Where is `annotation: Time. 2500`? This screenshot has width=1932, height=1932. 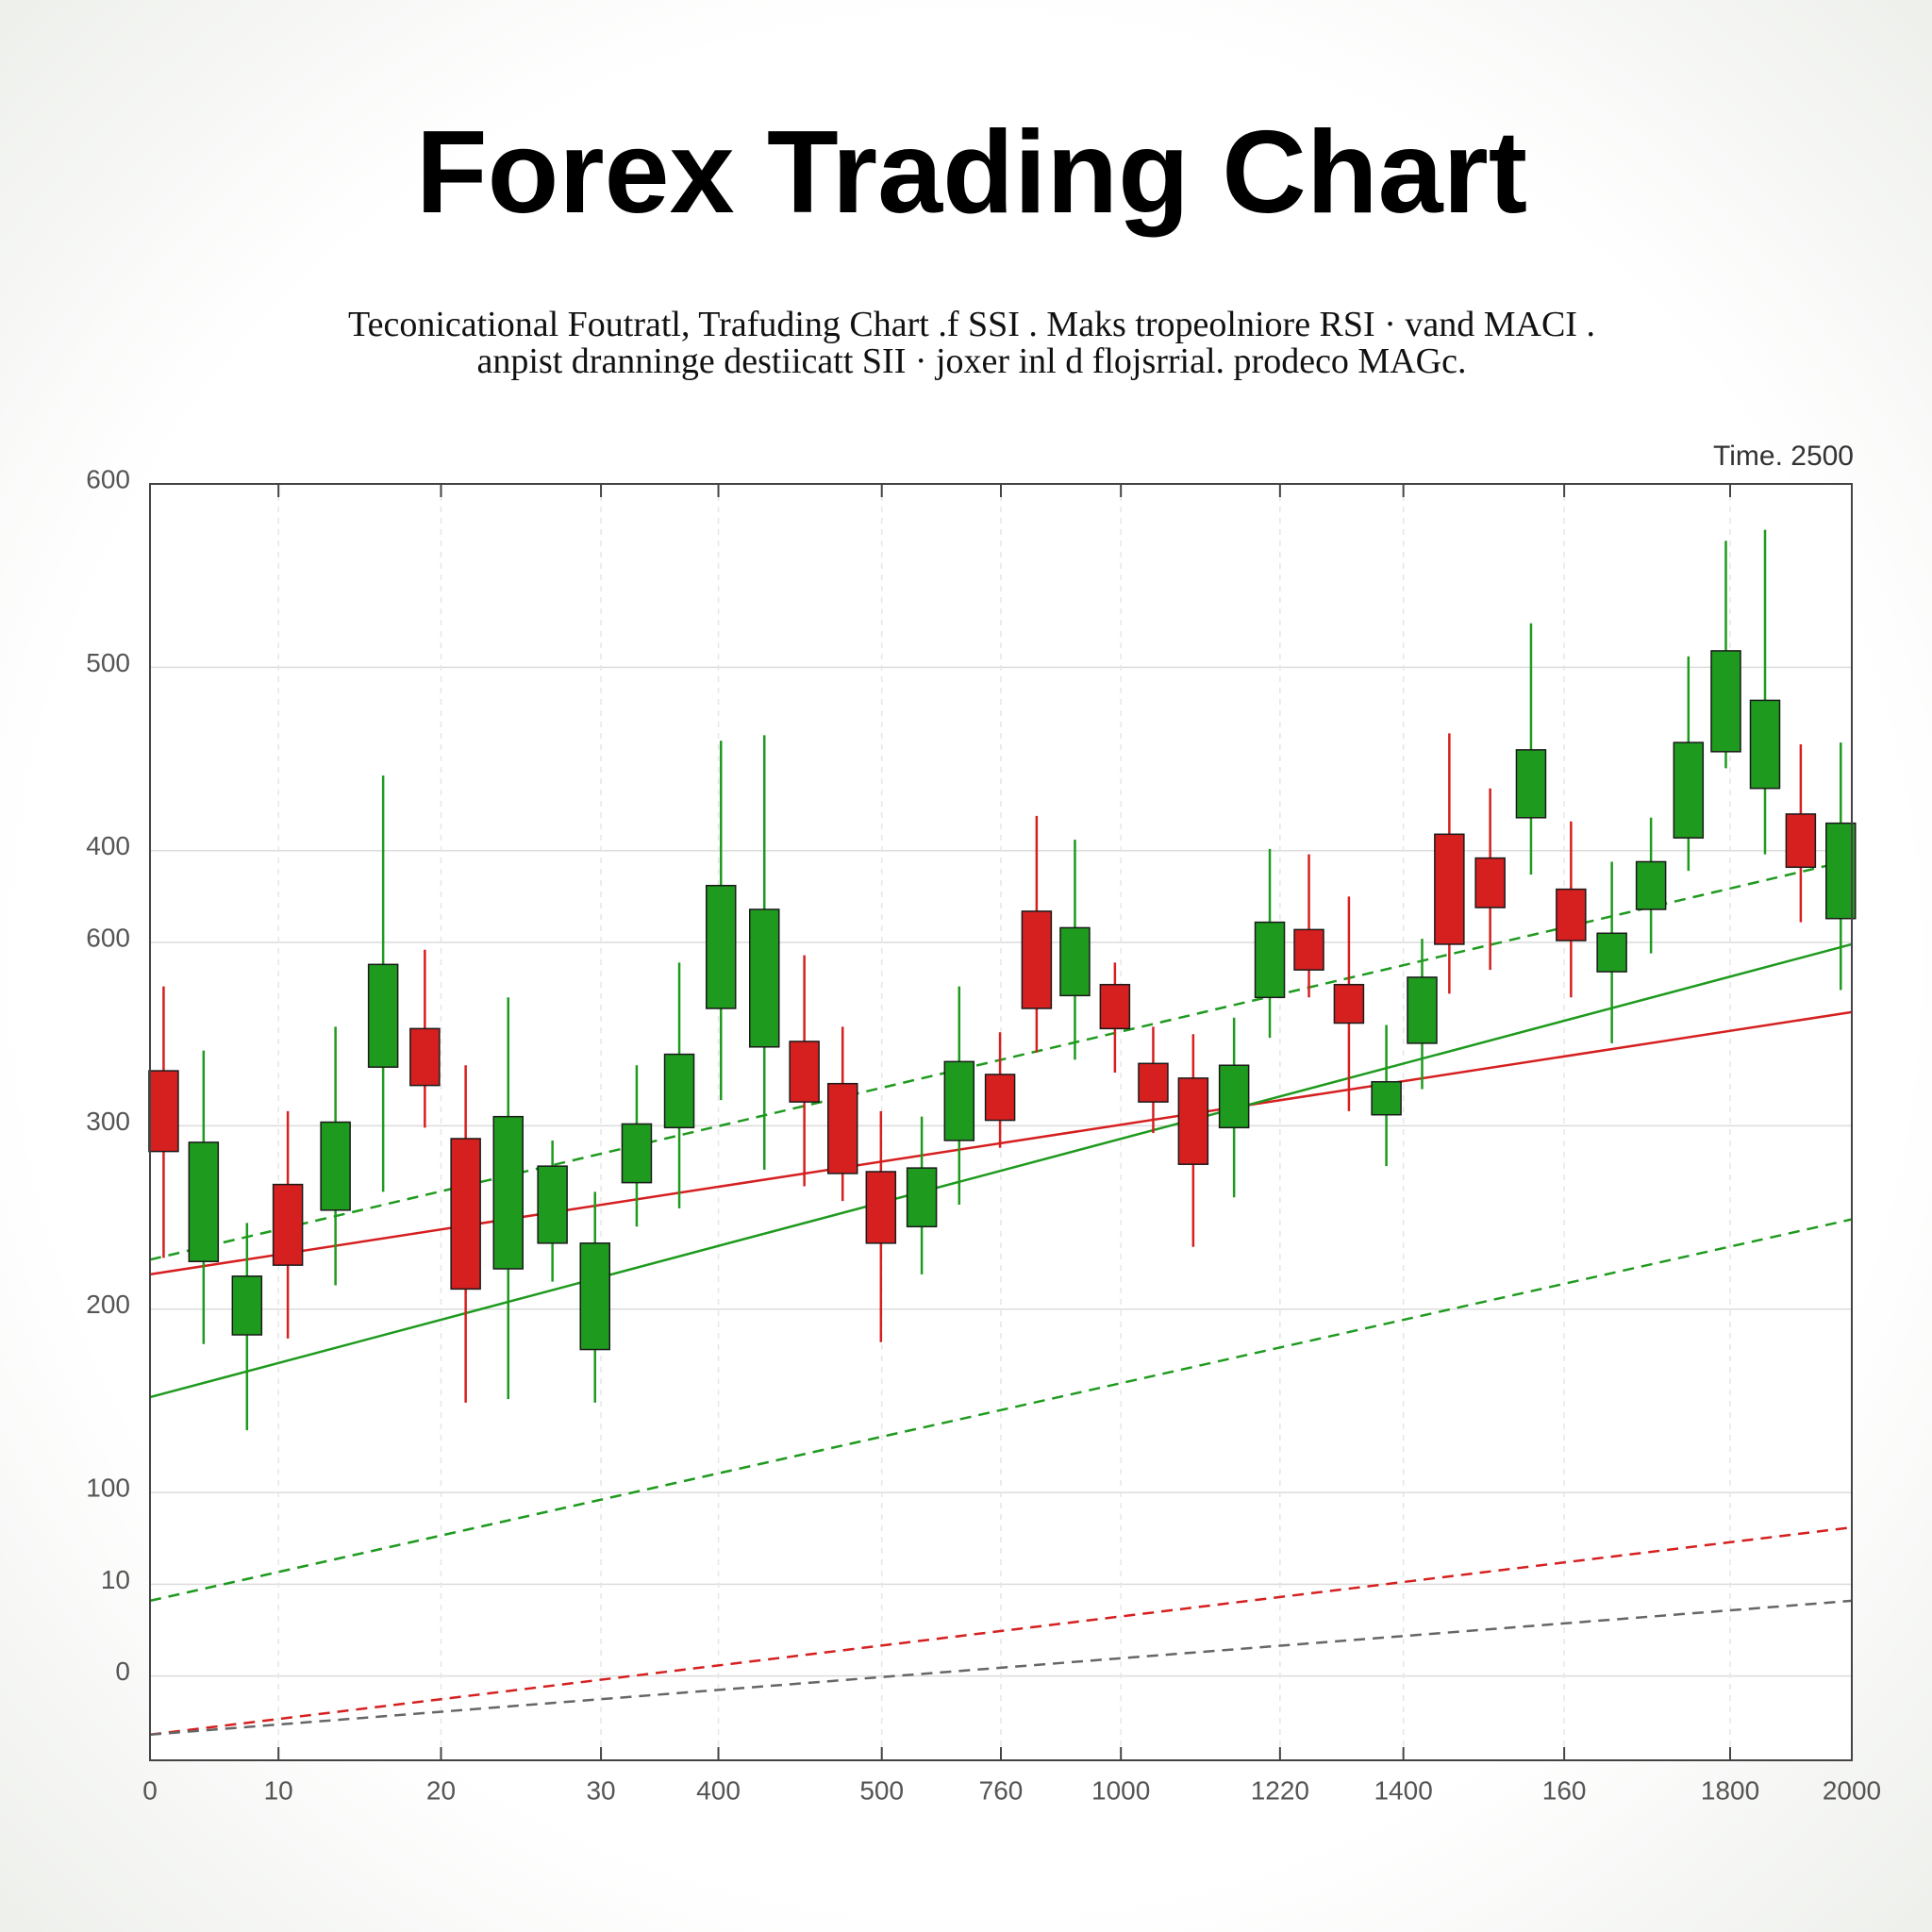
annotation: Time. 2500 is located at coordinates (1784, 456).